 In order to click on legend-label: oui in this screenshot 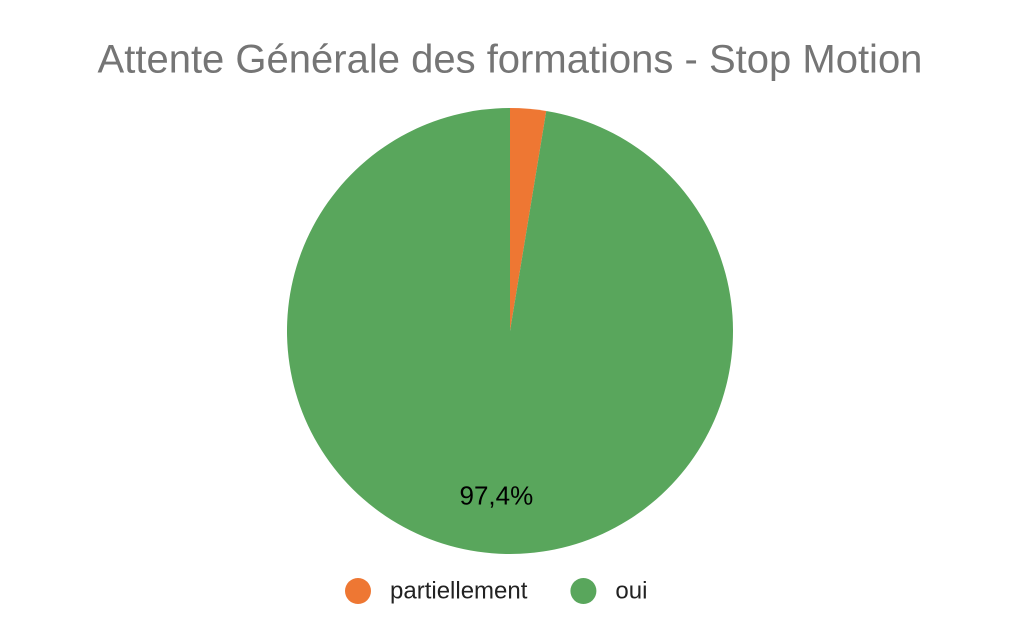, I will do `click(631, 590)`.